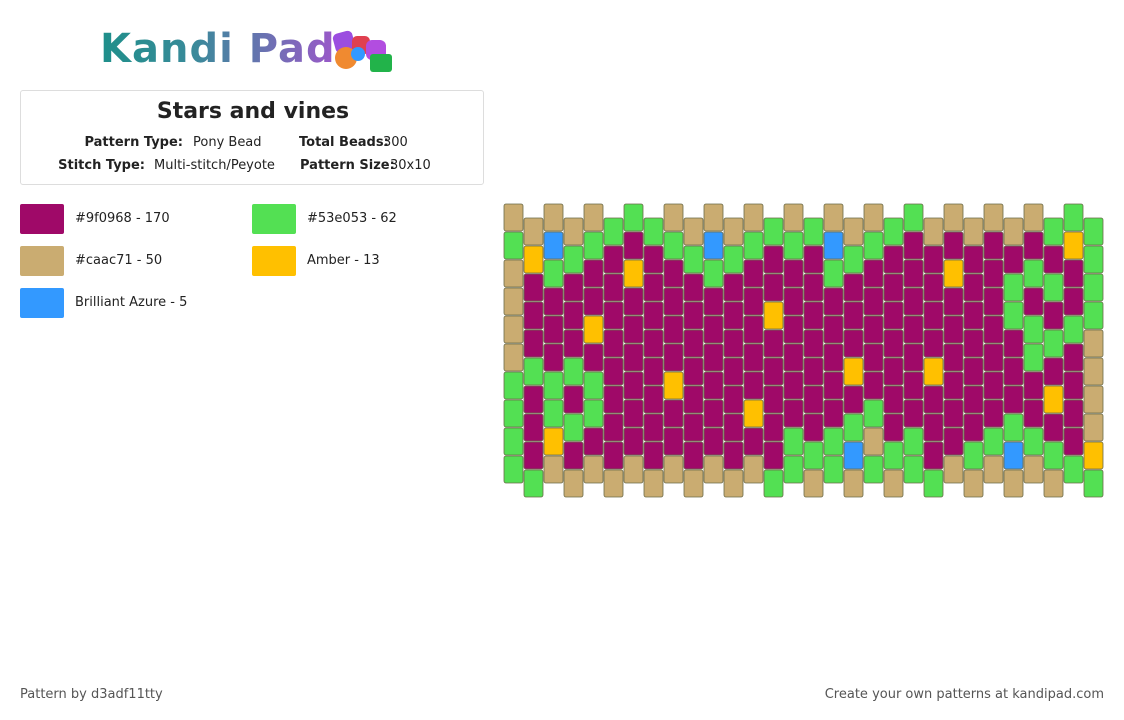 This screenshot has width=1124, height=720. What do you see at coordinates (964, 694) in the screenshot?
I see `site-link: Create your own patterns at kandipad.com` at bounding box center [964, 694].